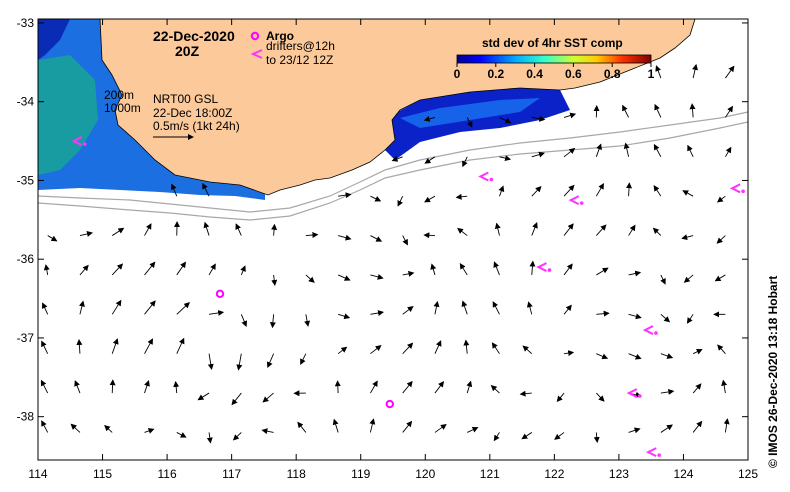 The image size is (790, 492). I want to click on x-tick-label: 118, so click(296, 474).